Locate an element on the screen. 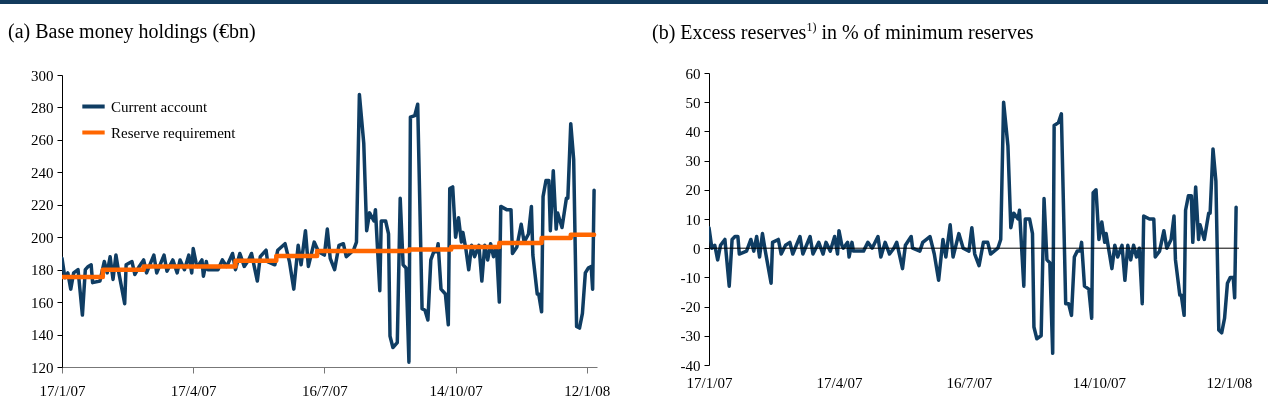  y-tick-label: 300 is located at coordinates (42, 75).